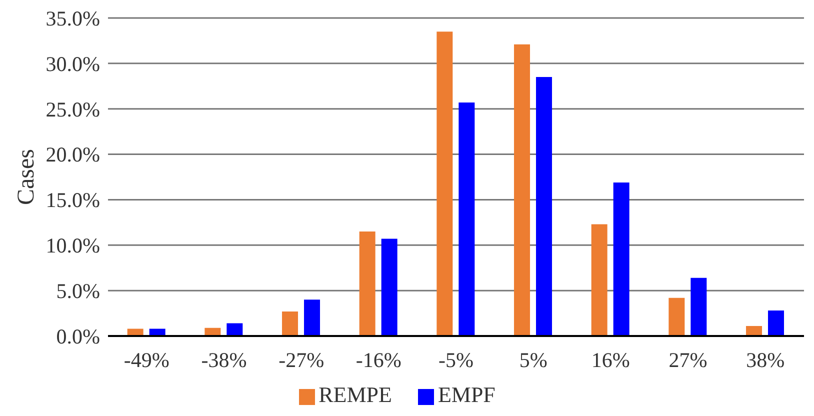 This screenshot has height=416, width=814. Describe the element at coordinates (73, 18) in the screenshot. I see `y-tick-label: 35.0%` at that location.